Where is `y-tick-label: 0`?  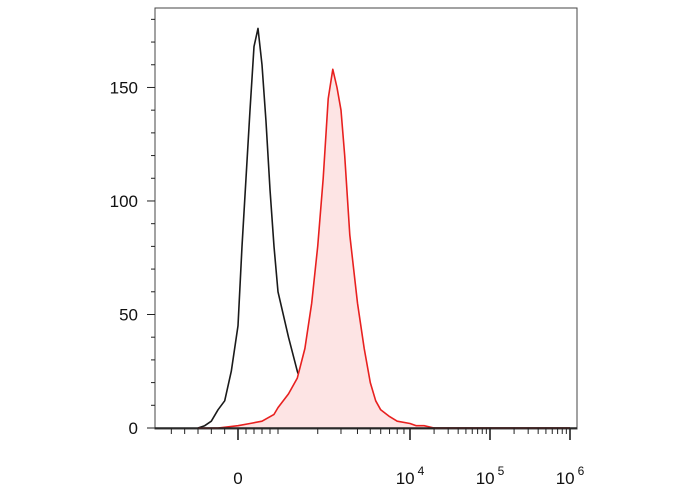 y-tick-label: 0 is located at coordinates (133, 428).